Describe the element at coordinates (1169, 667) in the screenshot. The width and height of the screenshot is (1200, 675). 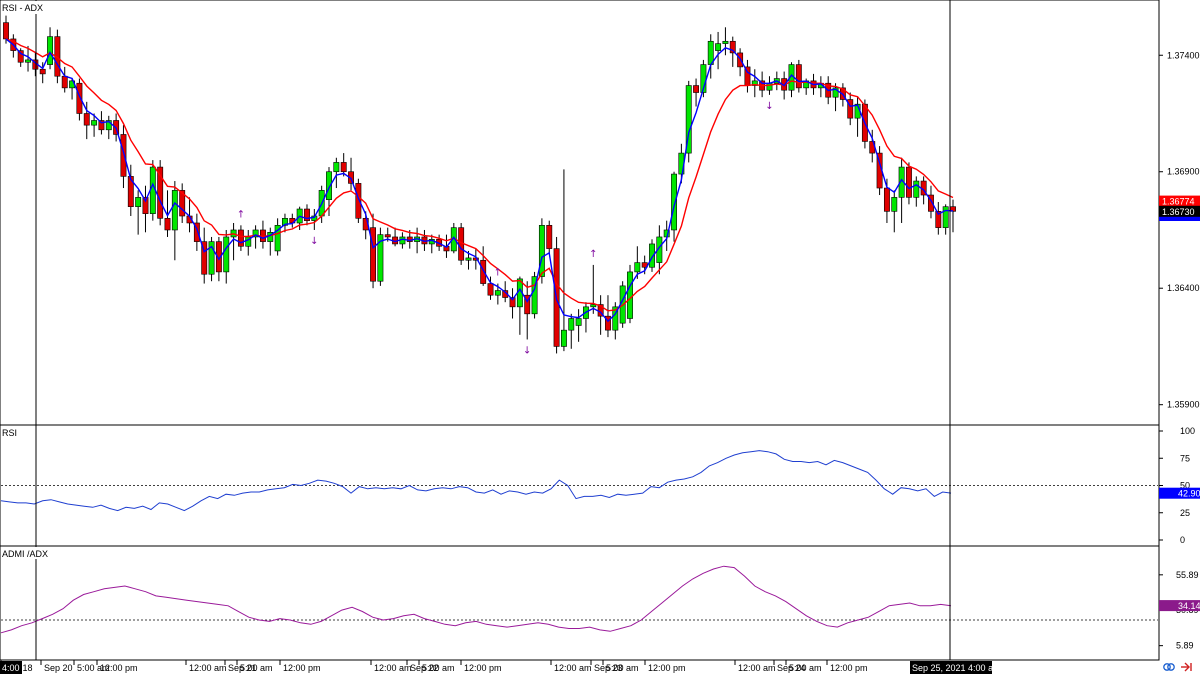
I see `link-icon` at that location.